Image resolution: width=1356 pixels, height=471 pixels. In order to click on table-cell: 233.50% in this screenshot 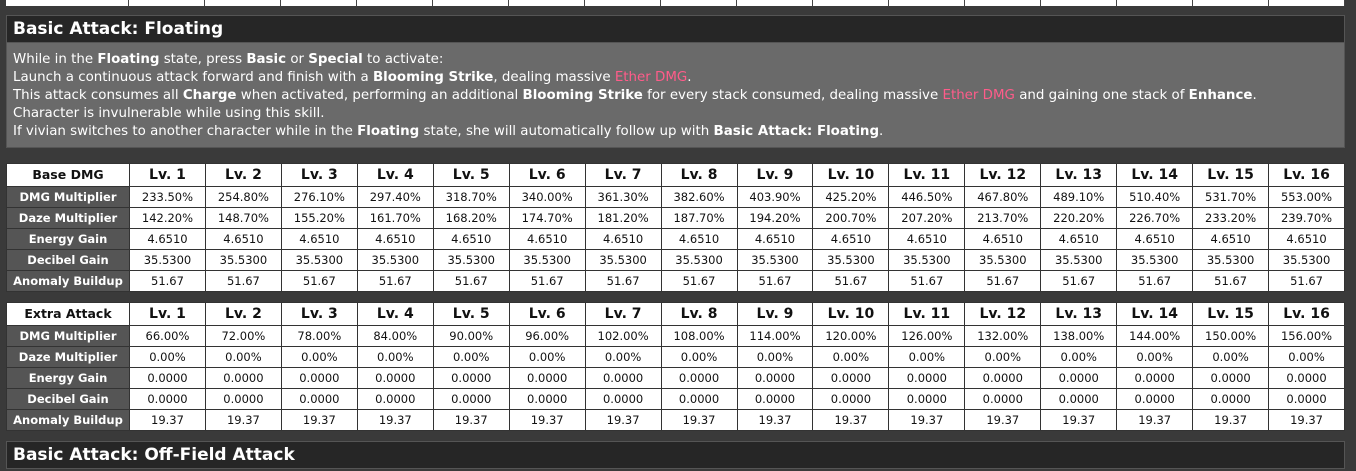, I will do `click(167, 197)`.